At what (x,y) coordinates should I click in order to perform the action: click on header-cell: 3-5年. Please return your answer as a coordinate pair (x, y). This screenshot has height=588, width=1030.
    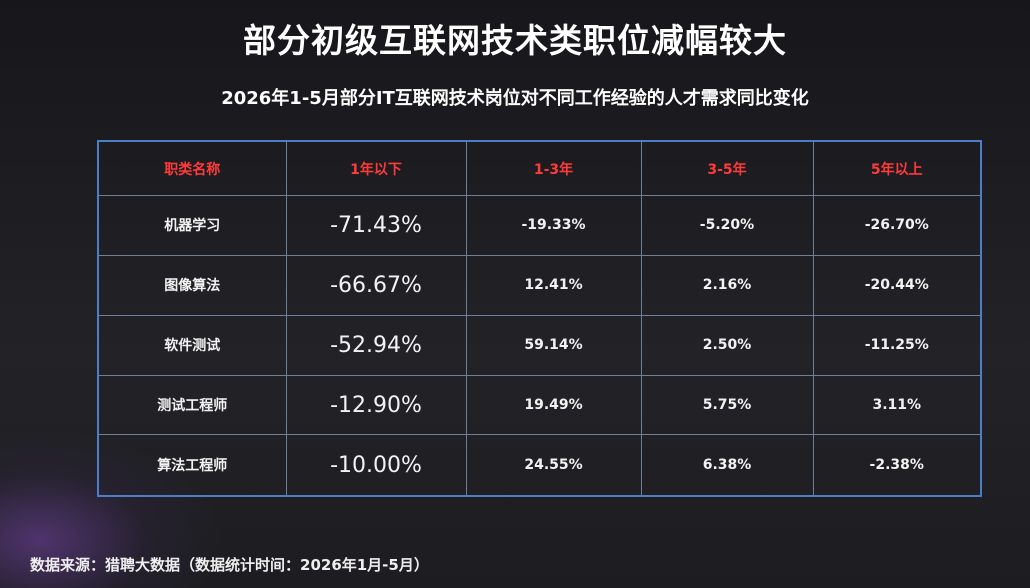
    Looking at the image, I should click on (727, 168).